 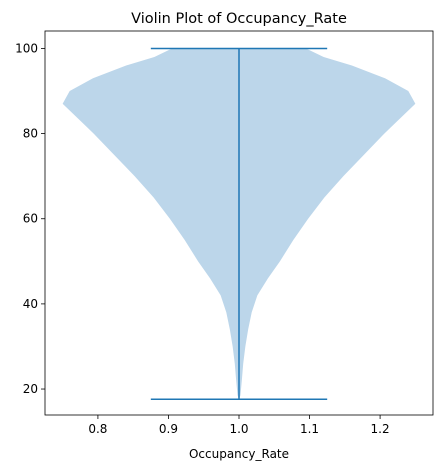 What do you see at coordinates (309, 429) in the screenshot?
I see `x-tick-label: 1.1` at bounding box center [309, 429].